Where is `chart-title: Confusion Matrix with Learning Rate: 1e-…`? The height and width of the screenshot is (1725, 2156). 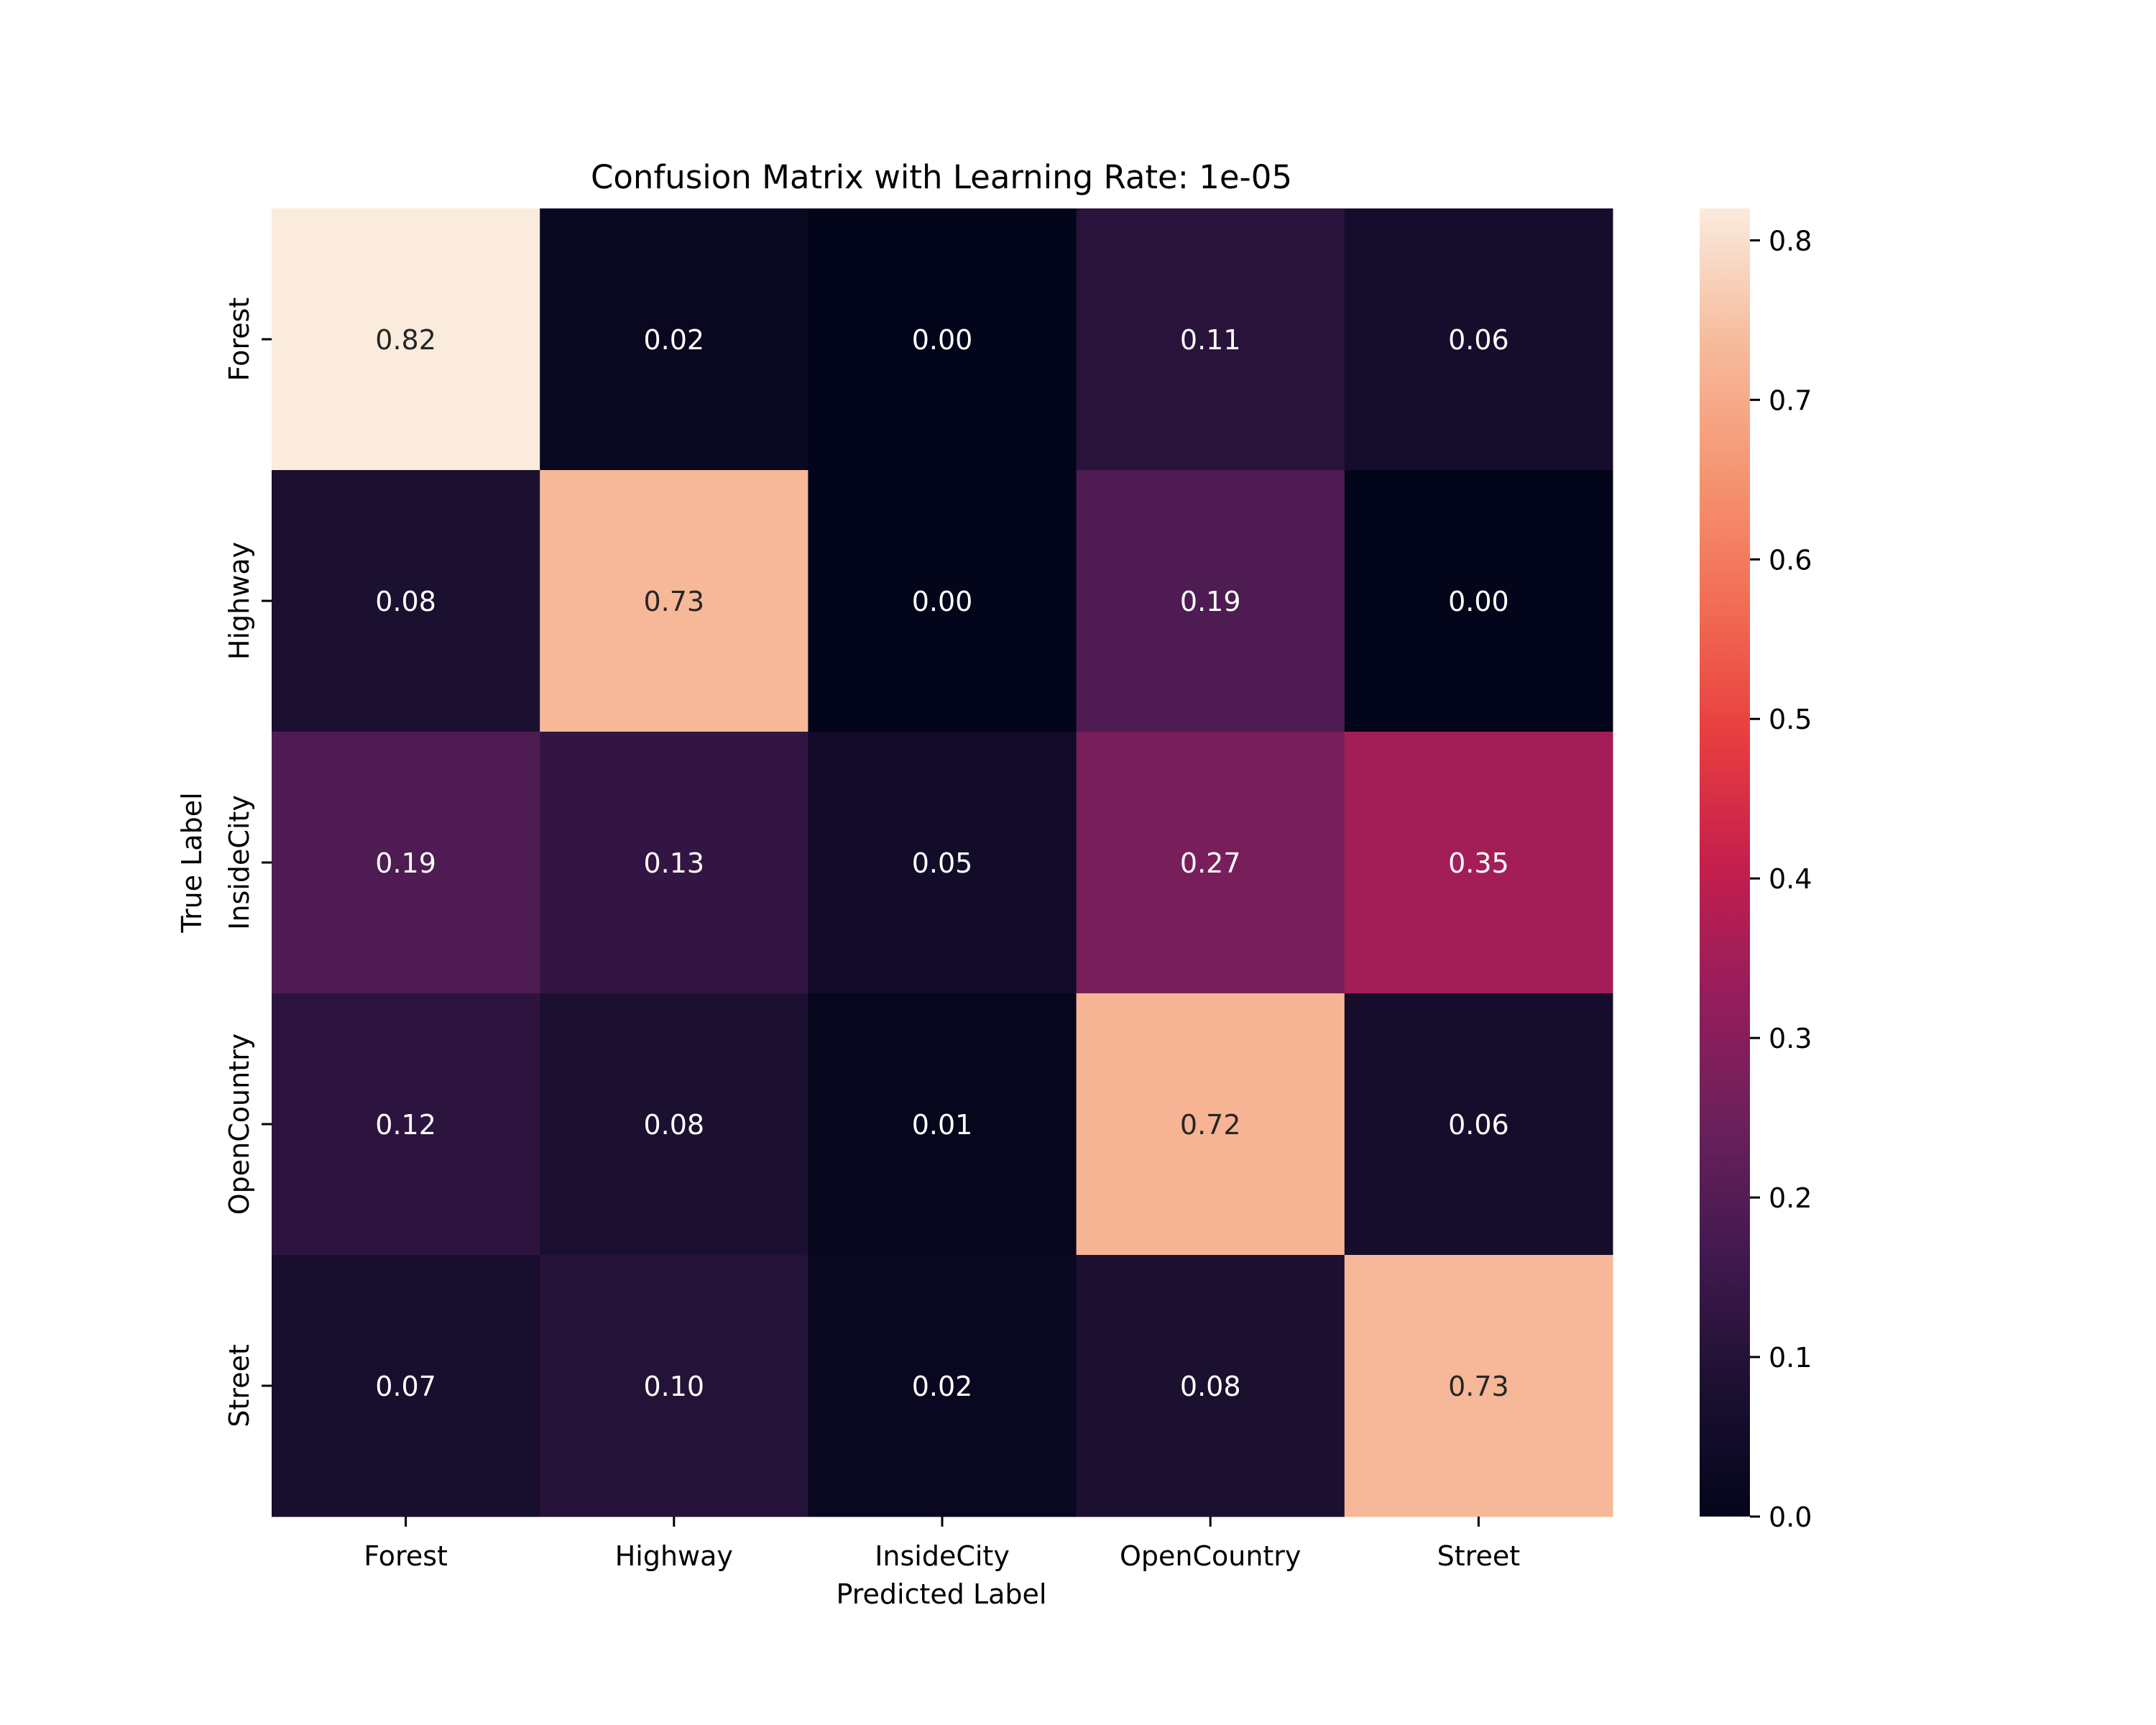 chart-title: Confusion Matrix with Learning Rate: 1e-… is located at coordinates (941, 177).